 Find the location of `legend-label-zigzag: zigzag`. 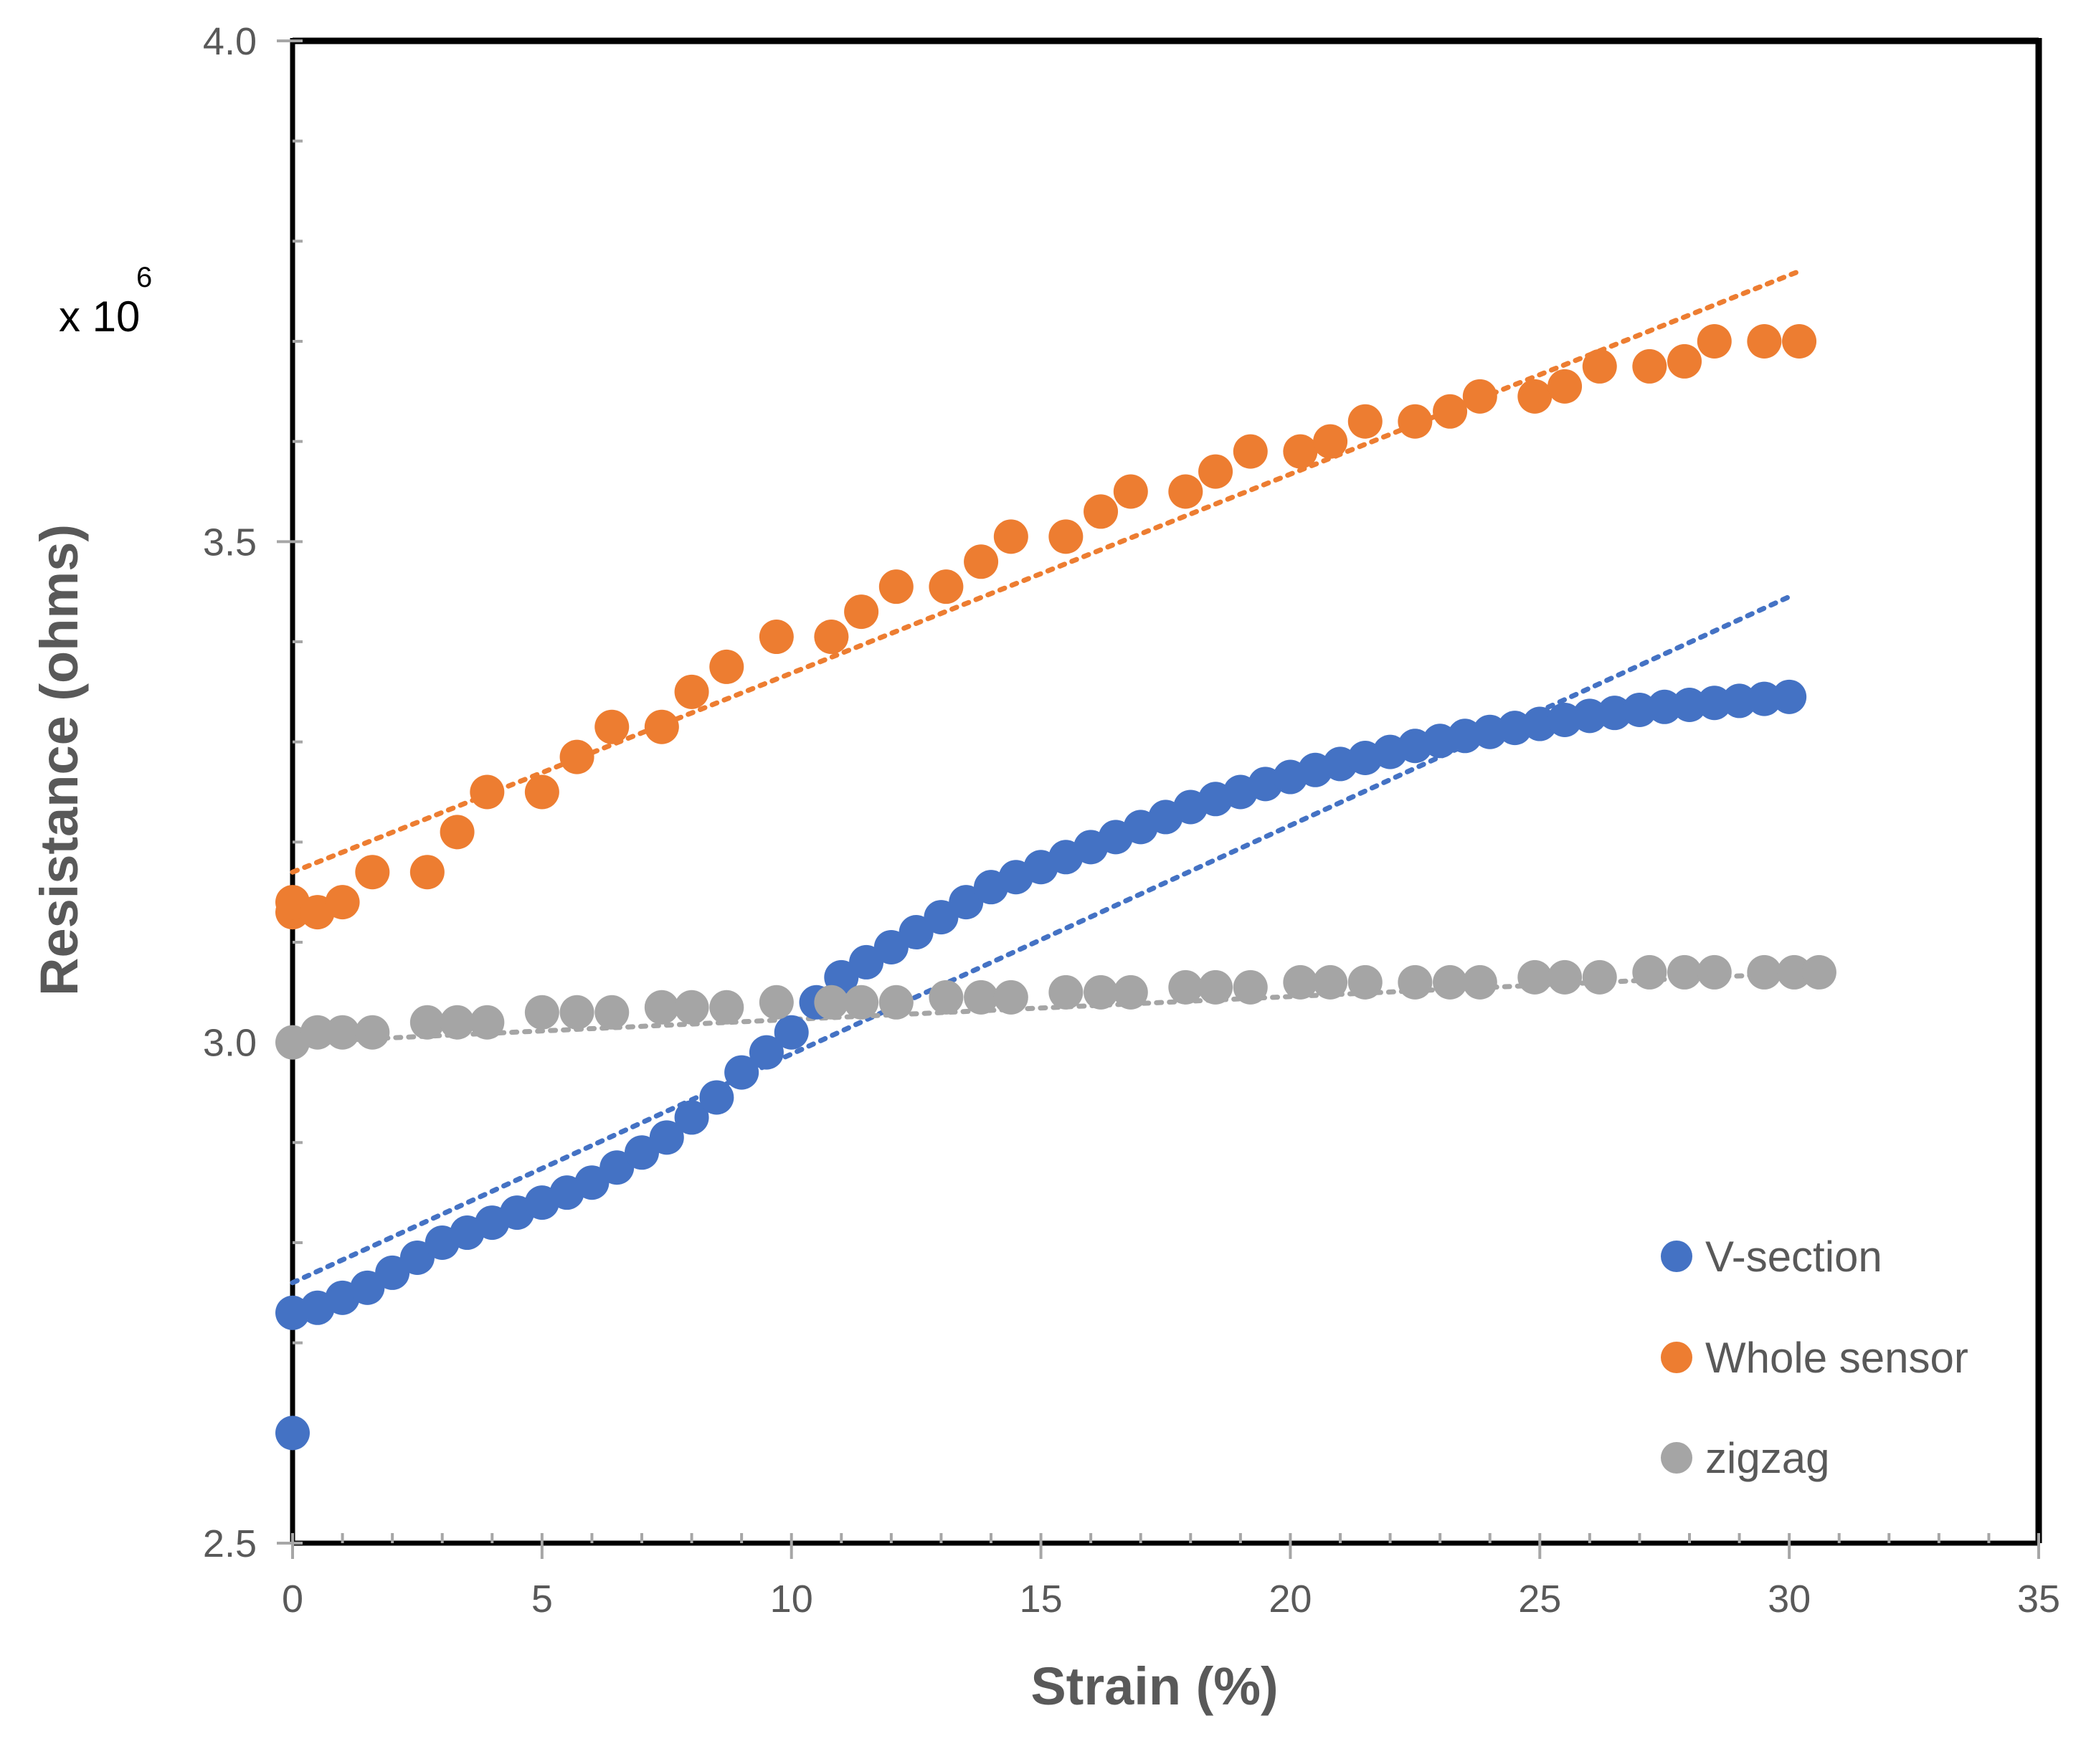

legend-label-zigzag: zigzag is located at coordinates (1767, 1458).